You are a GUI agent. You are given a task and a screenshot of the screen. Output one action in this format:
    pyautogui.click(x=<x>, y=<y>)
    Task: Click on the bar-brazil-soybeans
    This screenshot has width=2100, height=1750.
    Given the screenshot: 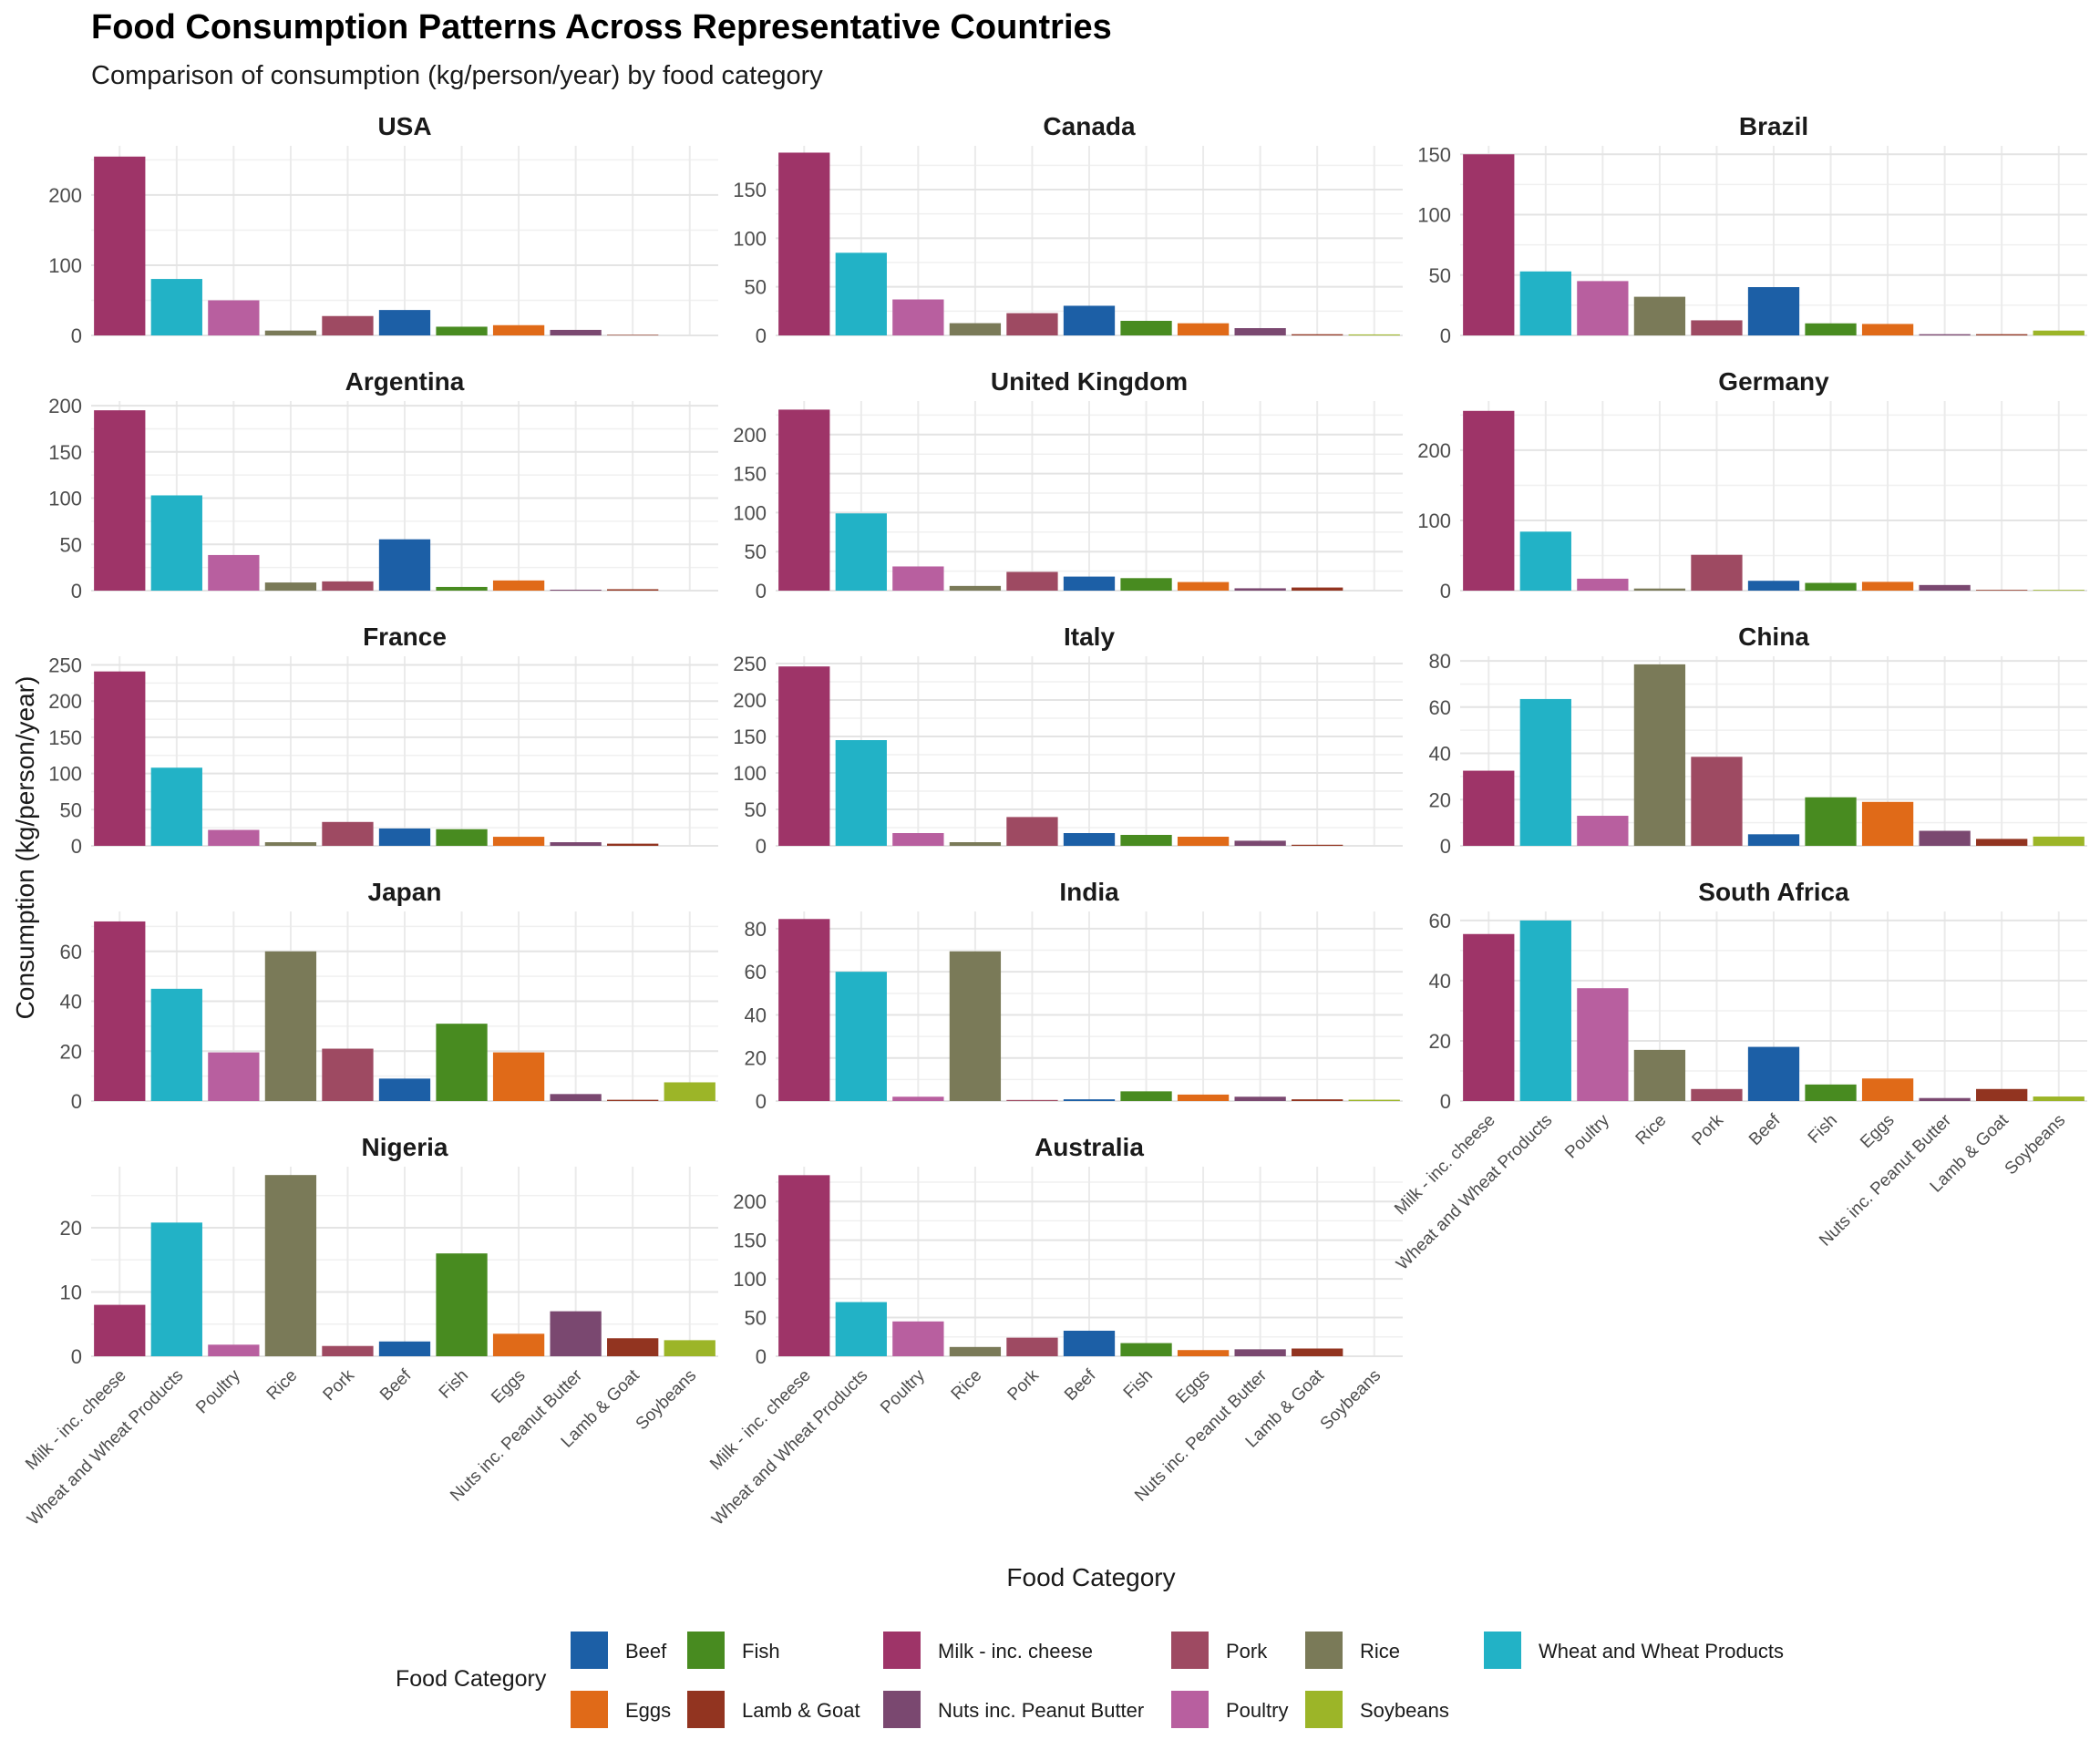 What is the action you would take?
    pyautogui.click(x=2059, y=332)
    